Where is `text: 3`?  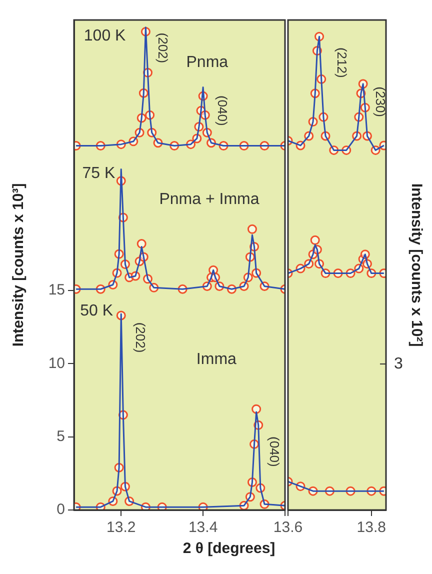 text: 3 is located at coordinates (398, 363).